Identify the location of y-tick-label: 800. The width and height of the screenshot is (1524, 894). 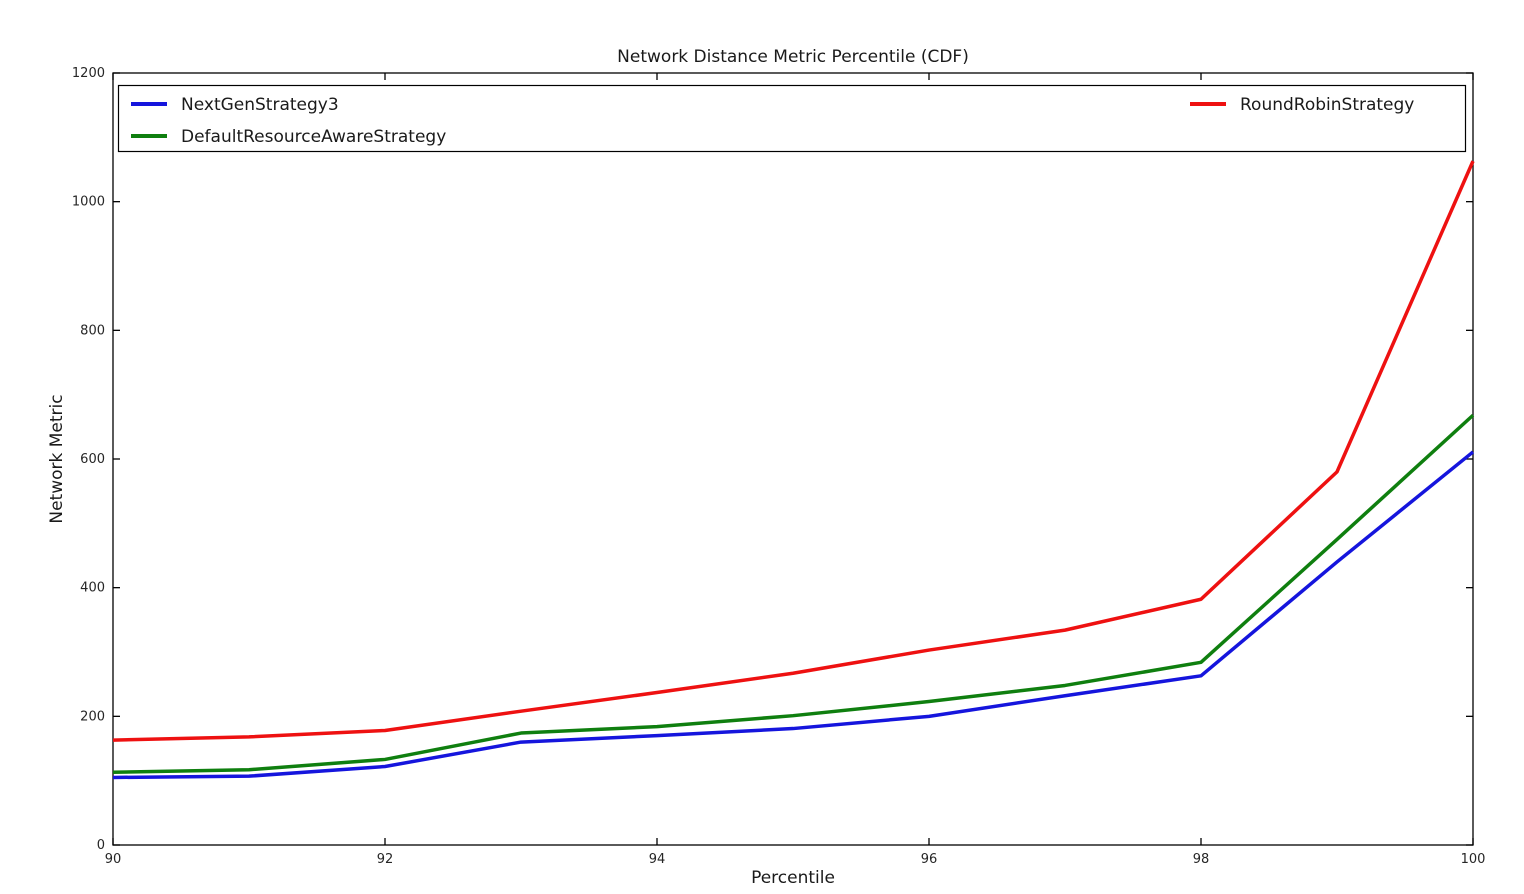
(92, 330).